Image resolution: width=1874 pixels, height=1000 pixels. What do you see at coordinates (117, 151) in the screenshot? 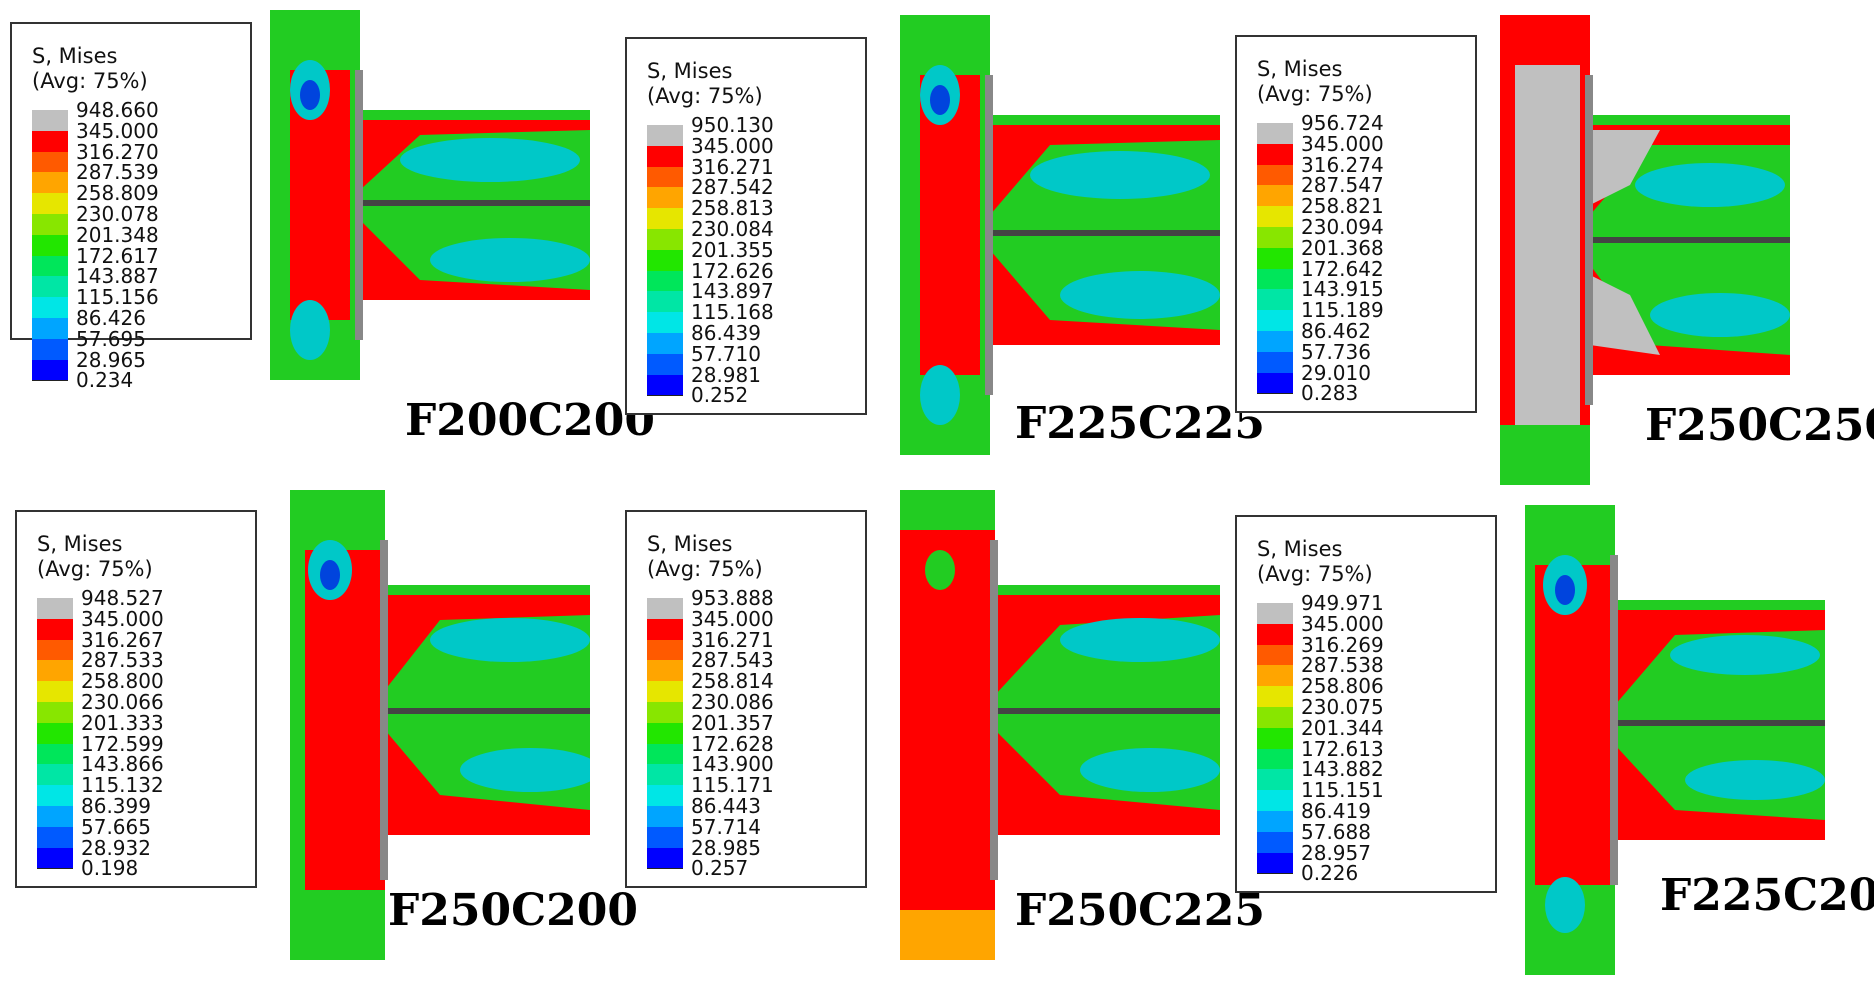
I see `legend-value: 316.270` at bounding box center [117, 151].